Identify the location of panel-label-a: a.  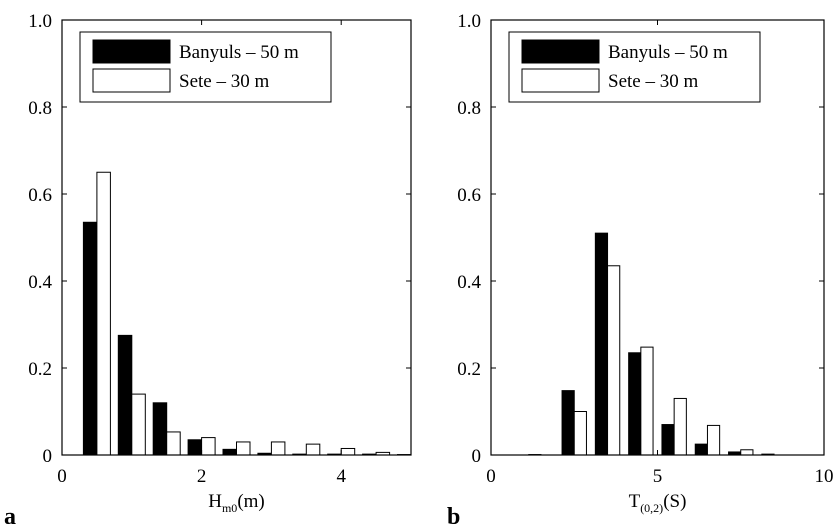
(10, 516).